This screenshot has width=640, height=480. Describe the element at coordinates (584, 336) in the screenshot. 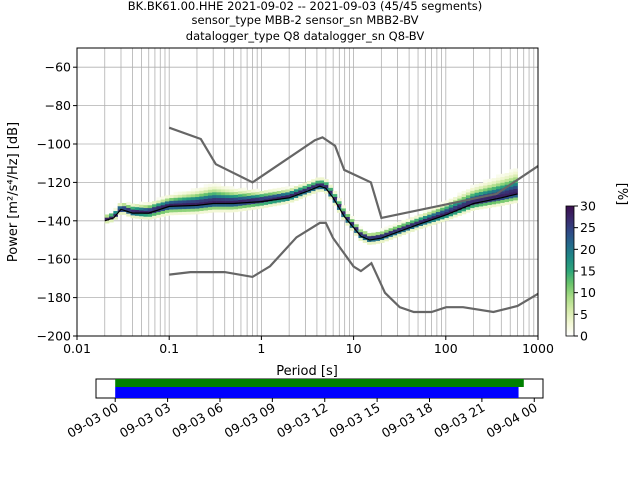

I see `colorbar-tick-label: 0` at that location.